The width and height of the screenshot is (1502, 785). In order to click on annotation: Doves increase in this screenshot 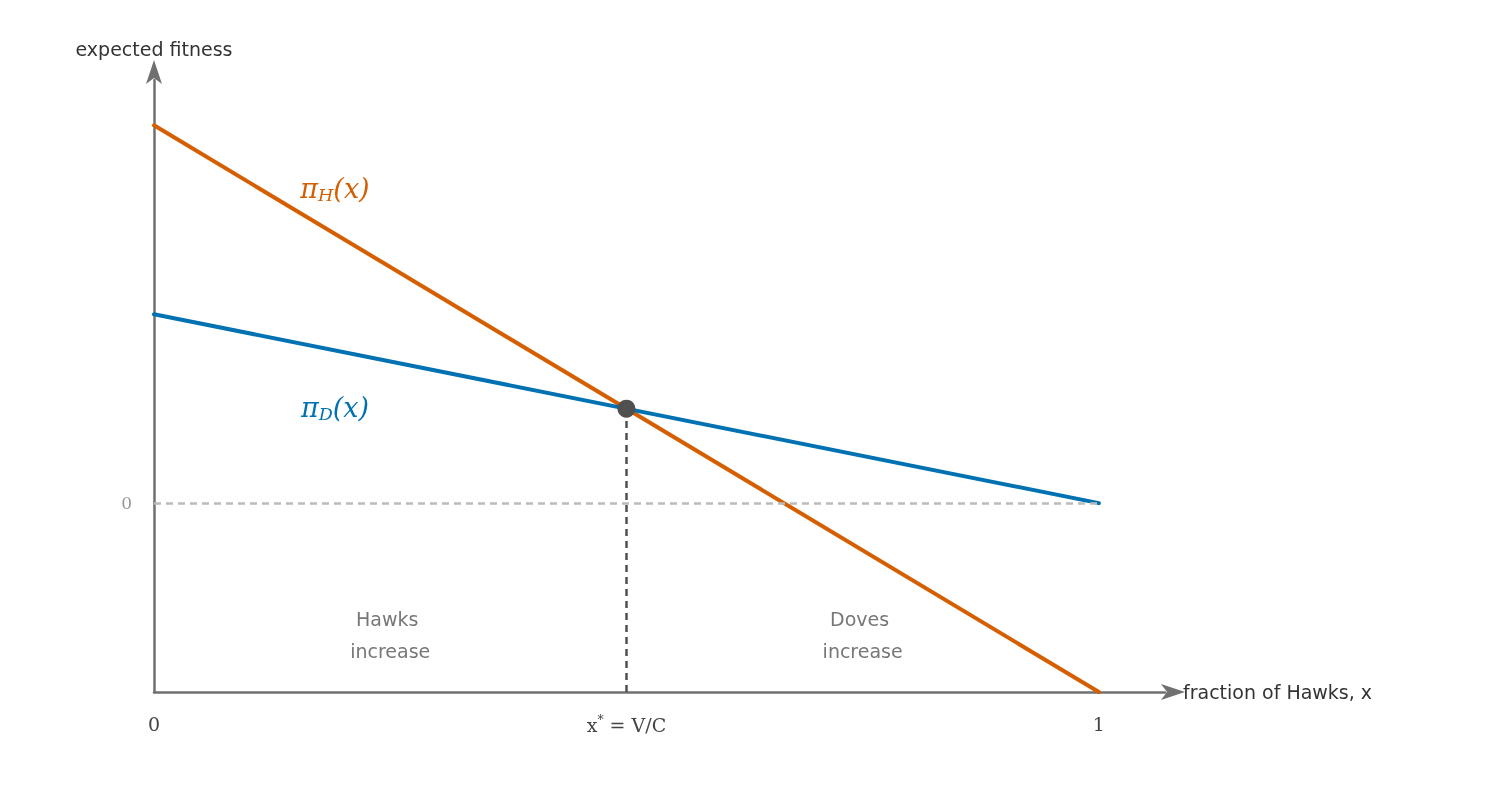, I will do `click(862, 635)`.